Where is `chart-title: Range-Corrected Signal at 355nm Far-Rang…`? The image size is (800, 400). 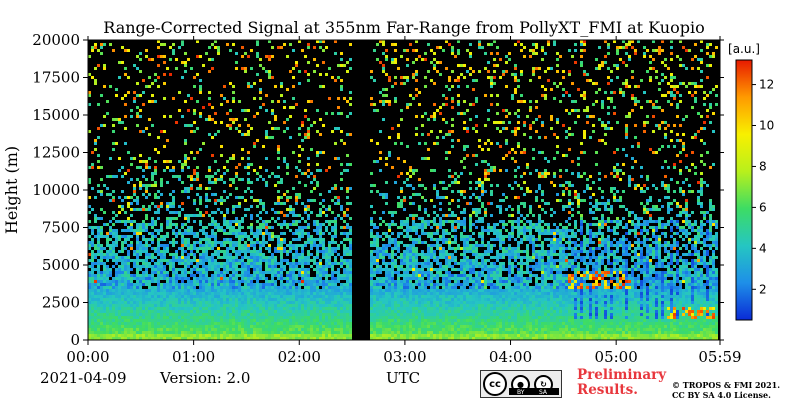
chart-title: Range-Corrected Signal at 355nm Far-Rang… is located at coordinates (403, 27).